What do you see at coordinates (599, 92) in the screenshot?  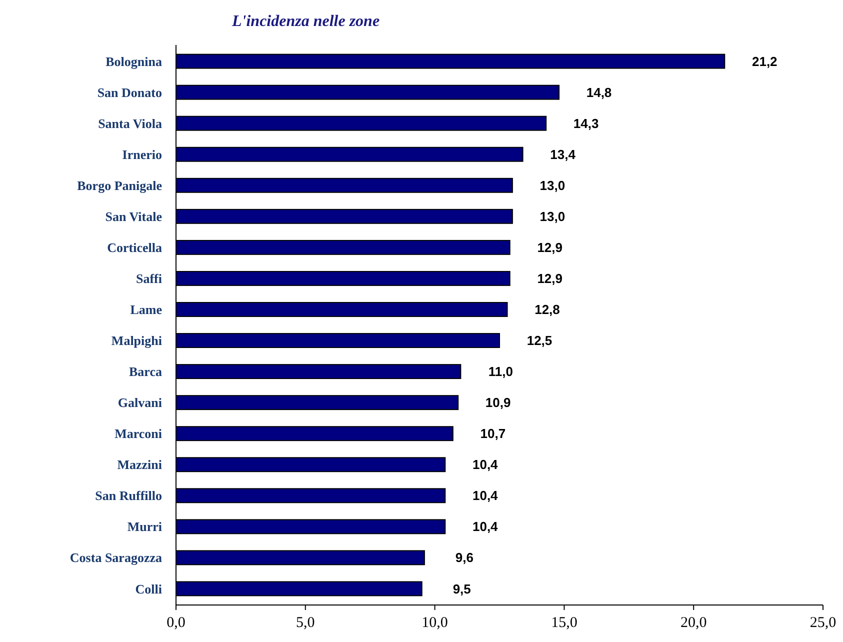 I see `data-label: 14,8` at bounding box center [599, 92].